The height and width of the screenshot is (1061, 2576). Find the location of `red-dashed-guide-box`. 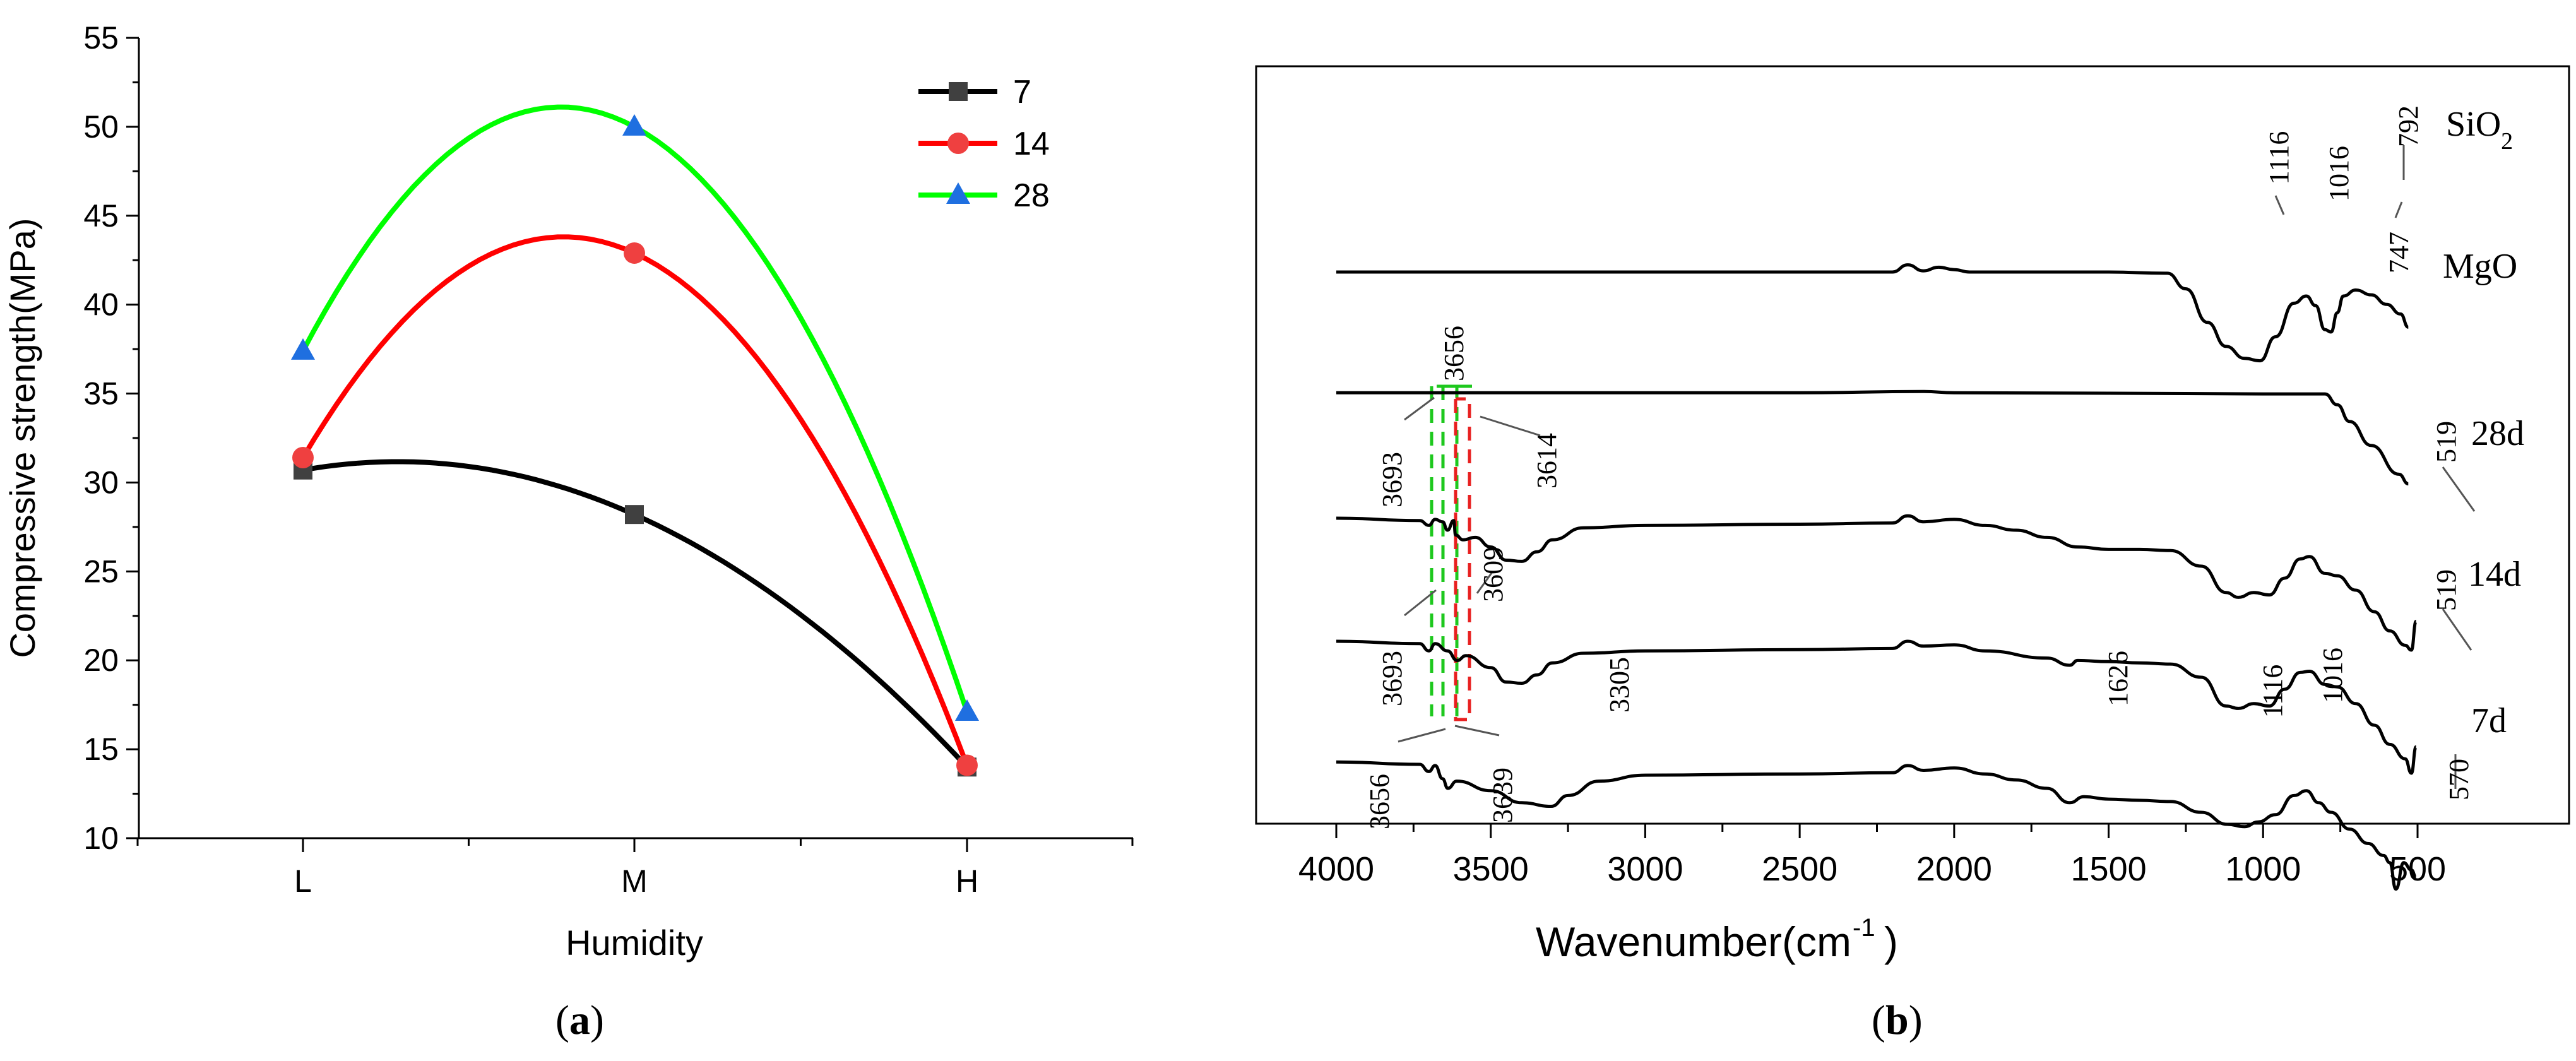

red-dashed-guide-box is located at coordinates (1462, 559).